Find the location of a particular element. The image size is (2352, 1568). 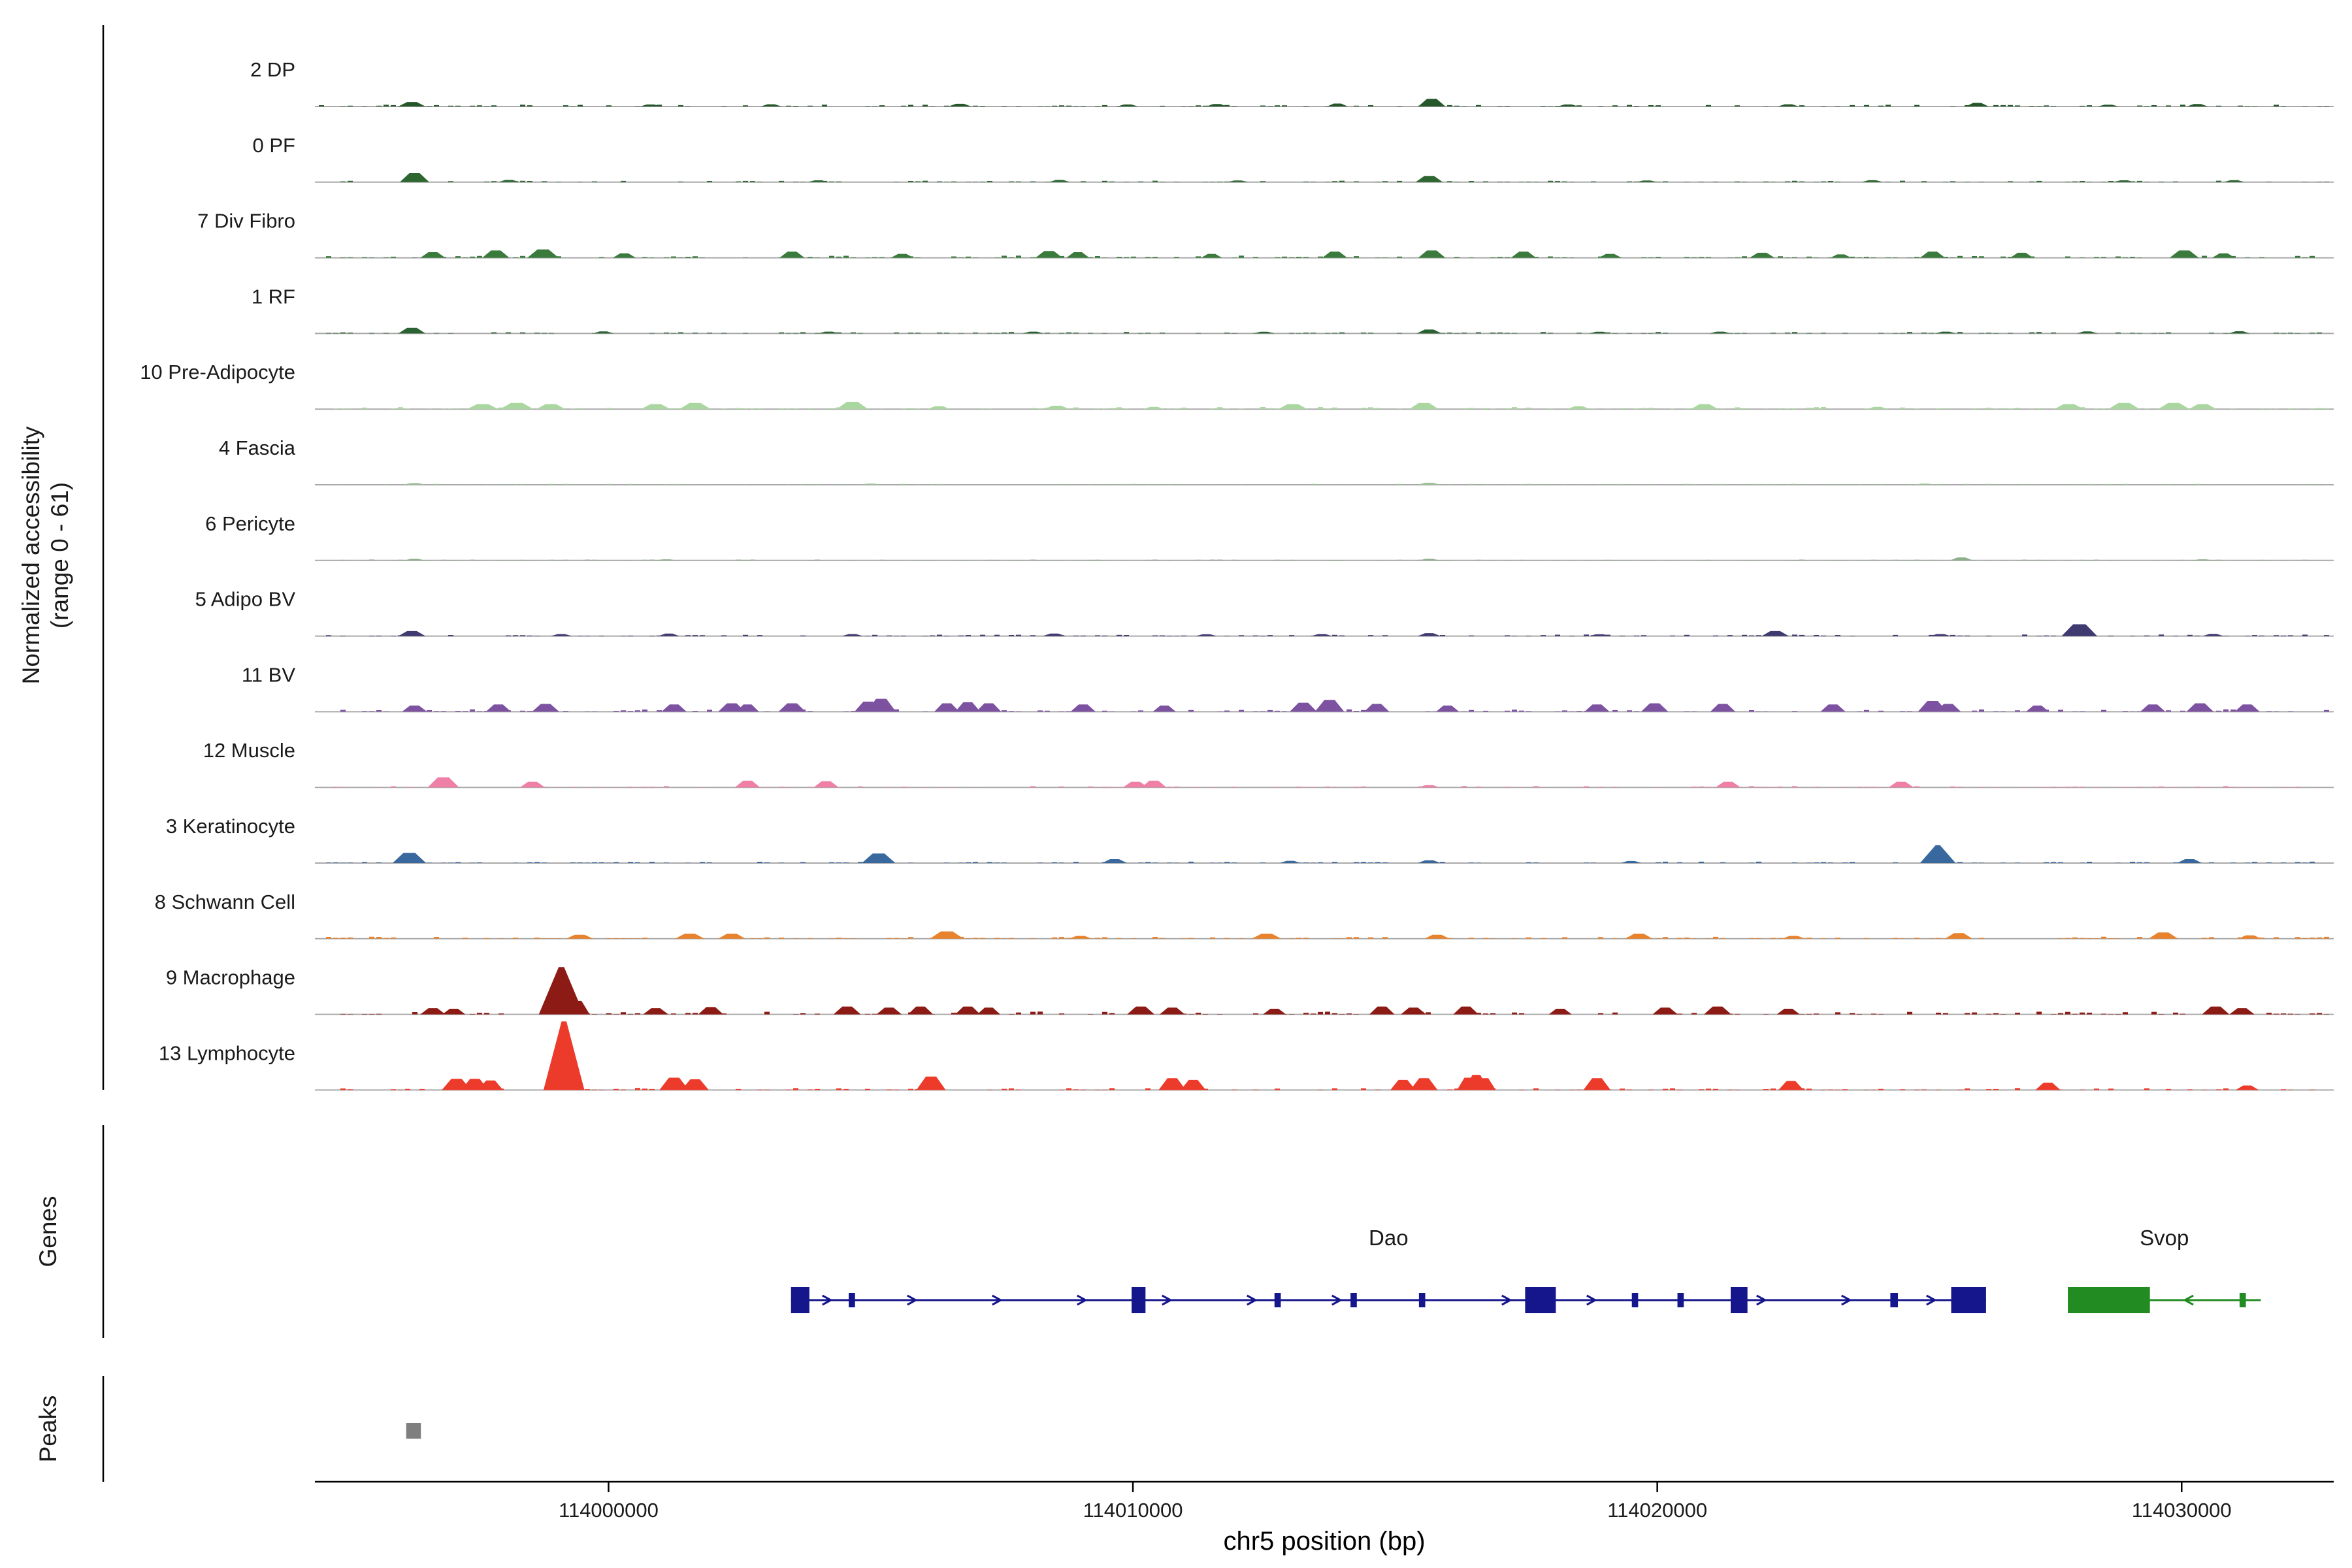

track-label-6-pericyte: 6 Pericyte is located at coordinates (250, 523).